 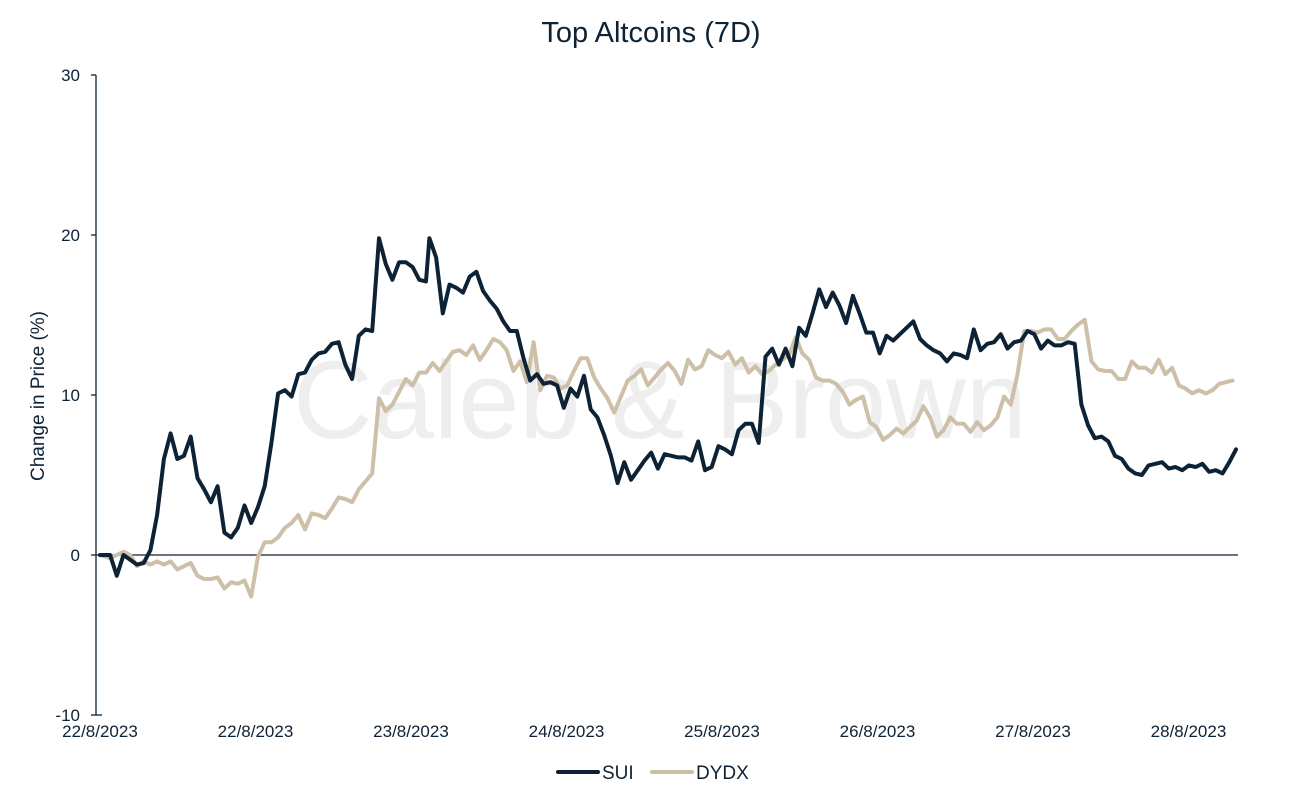 What do you see at coordinates (411, 731) in the screenshot?
I see `x-tick-label: 23/8/2023` at bounding box center [411, 731].